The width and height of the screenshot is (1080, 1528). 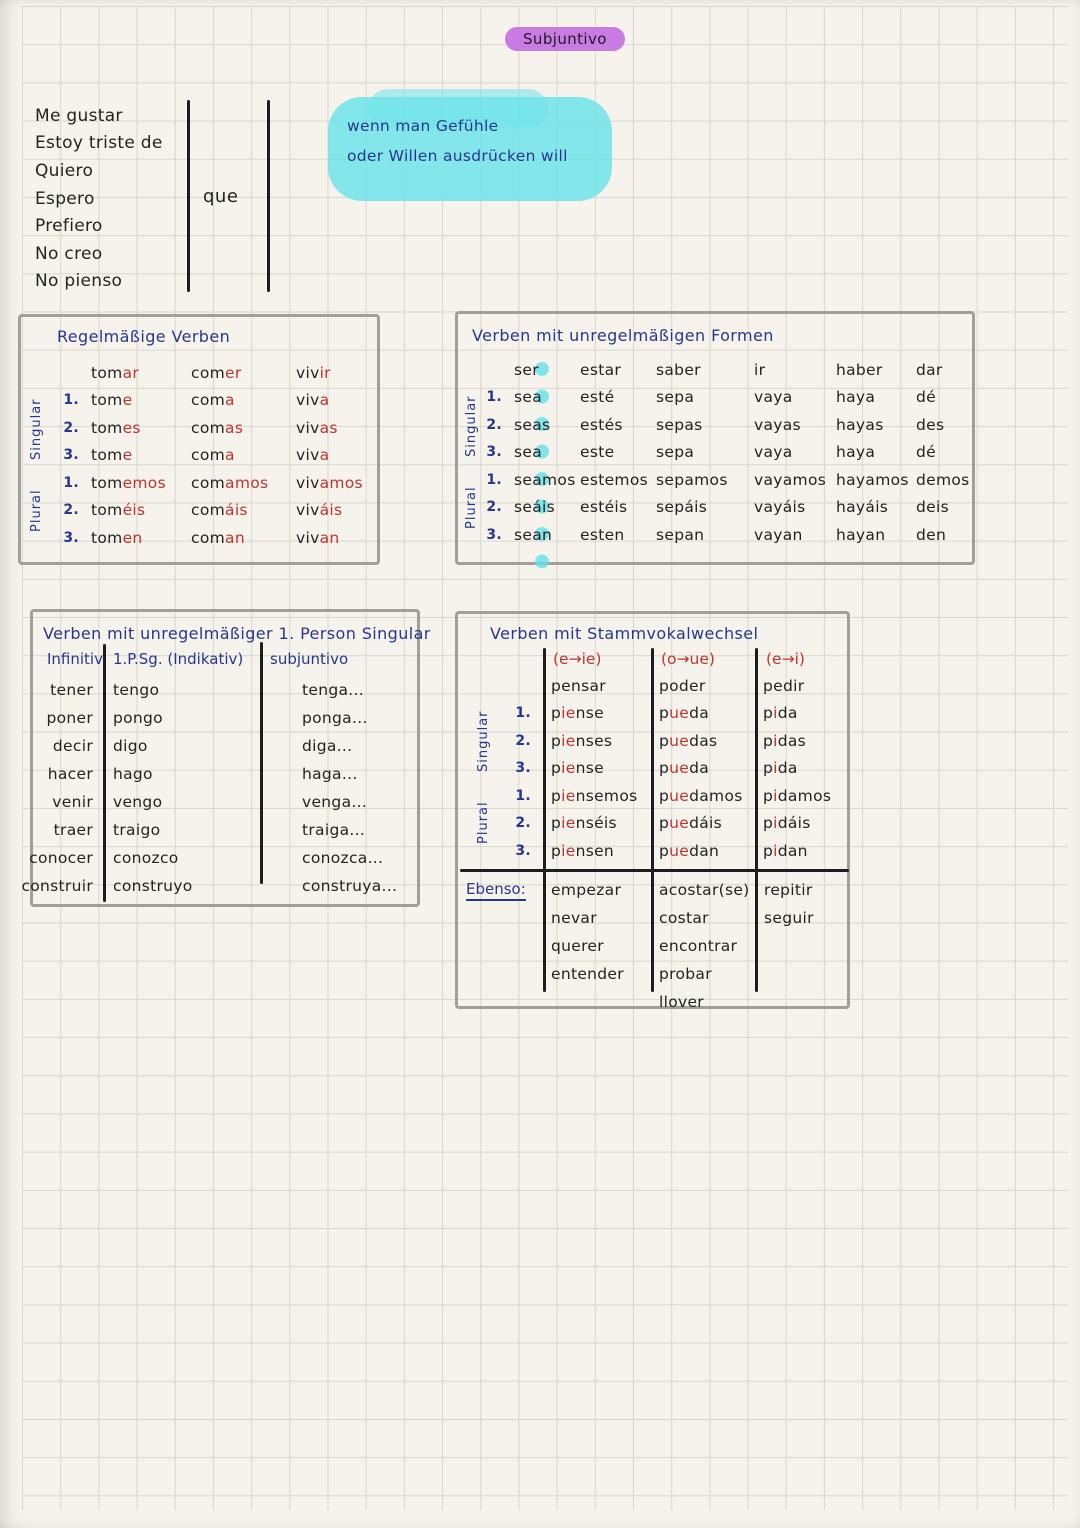 I want to click on verb-cell: vayáis, so click(x=780, y=507).